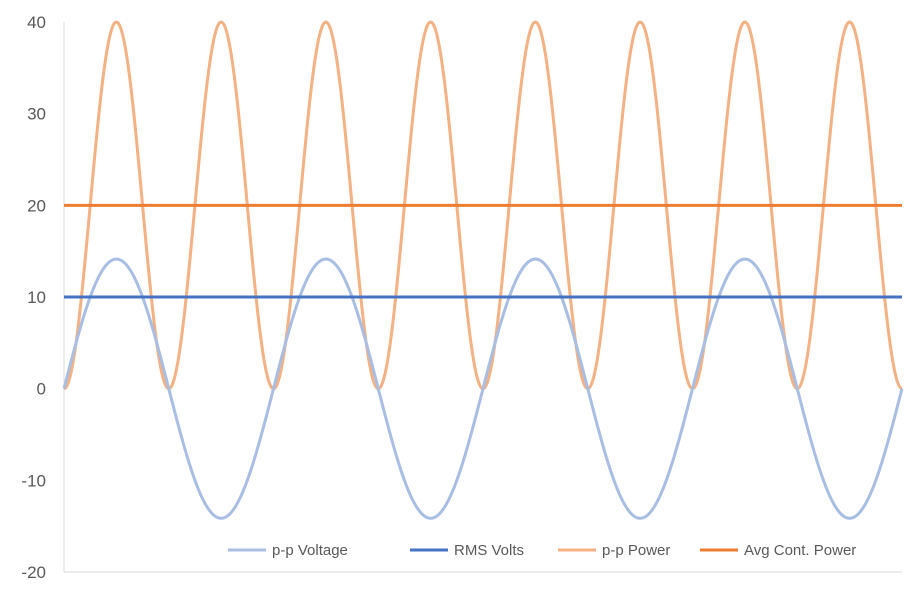  What do you see at coordinates (800, 550) in the screenshot?
I see `legend-label: Avg Cont. Power` at bounding box center [800, 550].